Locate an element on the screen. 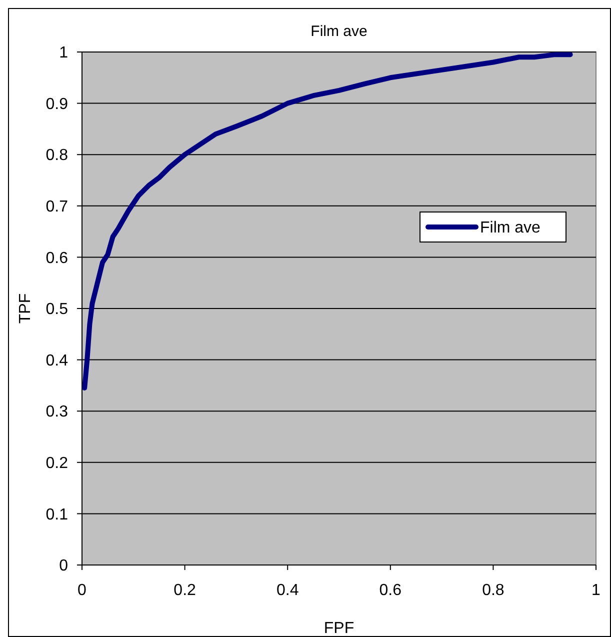 The image size is (611, 637). chart-title: Film ave is located at coordinates (339, 31).